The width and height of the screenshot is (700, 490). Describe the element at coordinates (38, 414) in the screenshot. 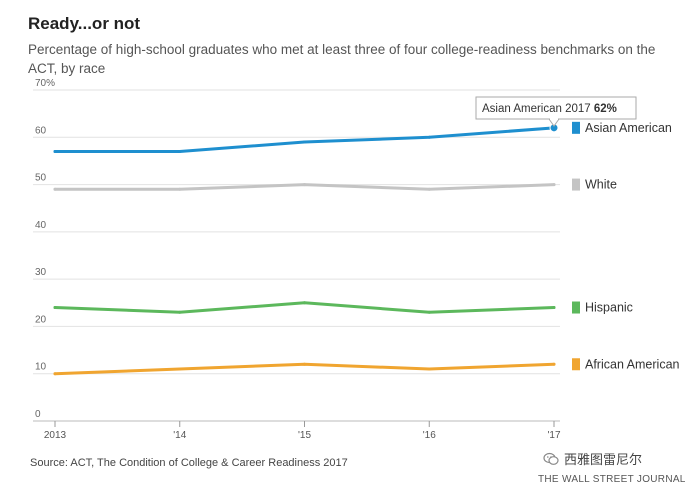

I see `y-tick-label: 0` at that location.